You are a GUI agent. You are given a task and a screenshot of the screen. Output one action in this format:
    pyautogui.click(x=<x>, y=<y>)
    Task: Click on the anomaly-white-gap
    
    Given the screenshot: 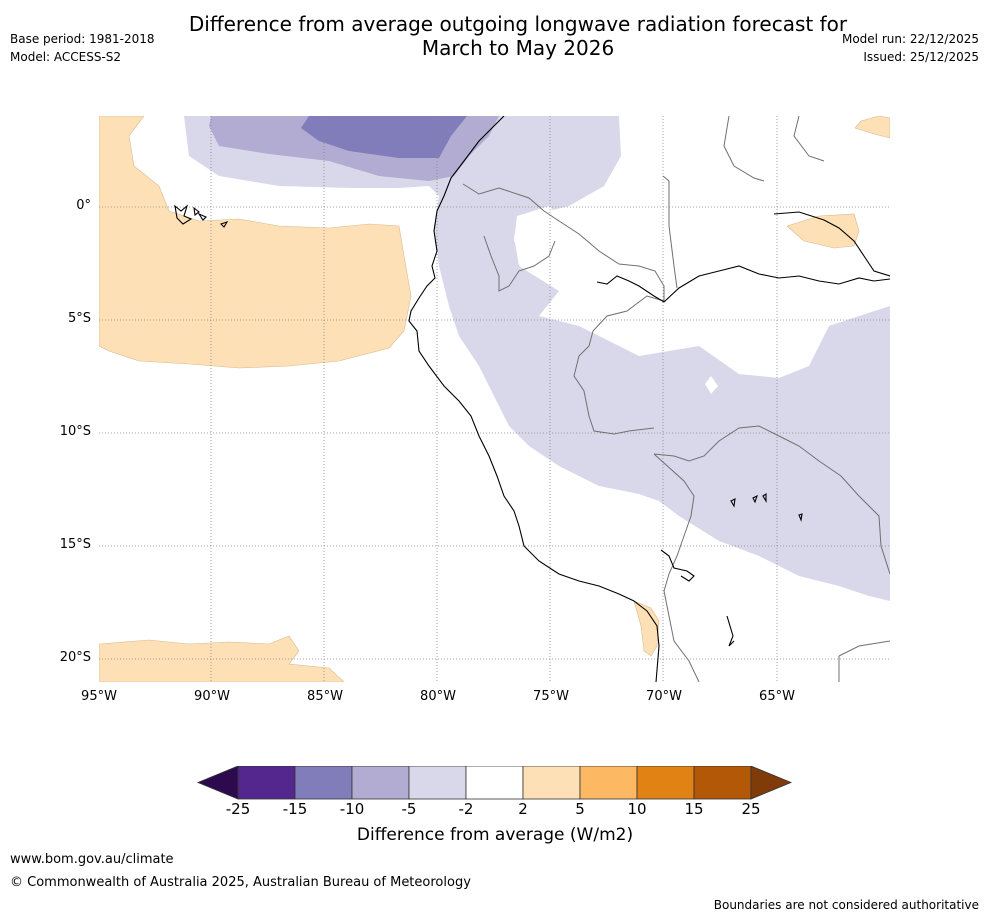 What is the action you would take?
    pyautogui.click(x=541, y=236)
    